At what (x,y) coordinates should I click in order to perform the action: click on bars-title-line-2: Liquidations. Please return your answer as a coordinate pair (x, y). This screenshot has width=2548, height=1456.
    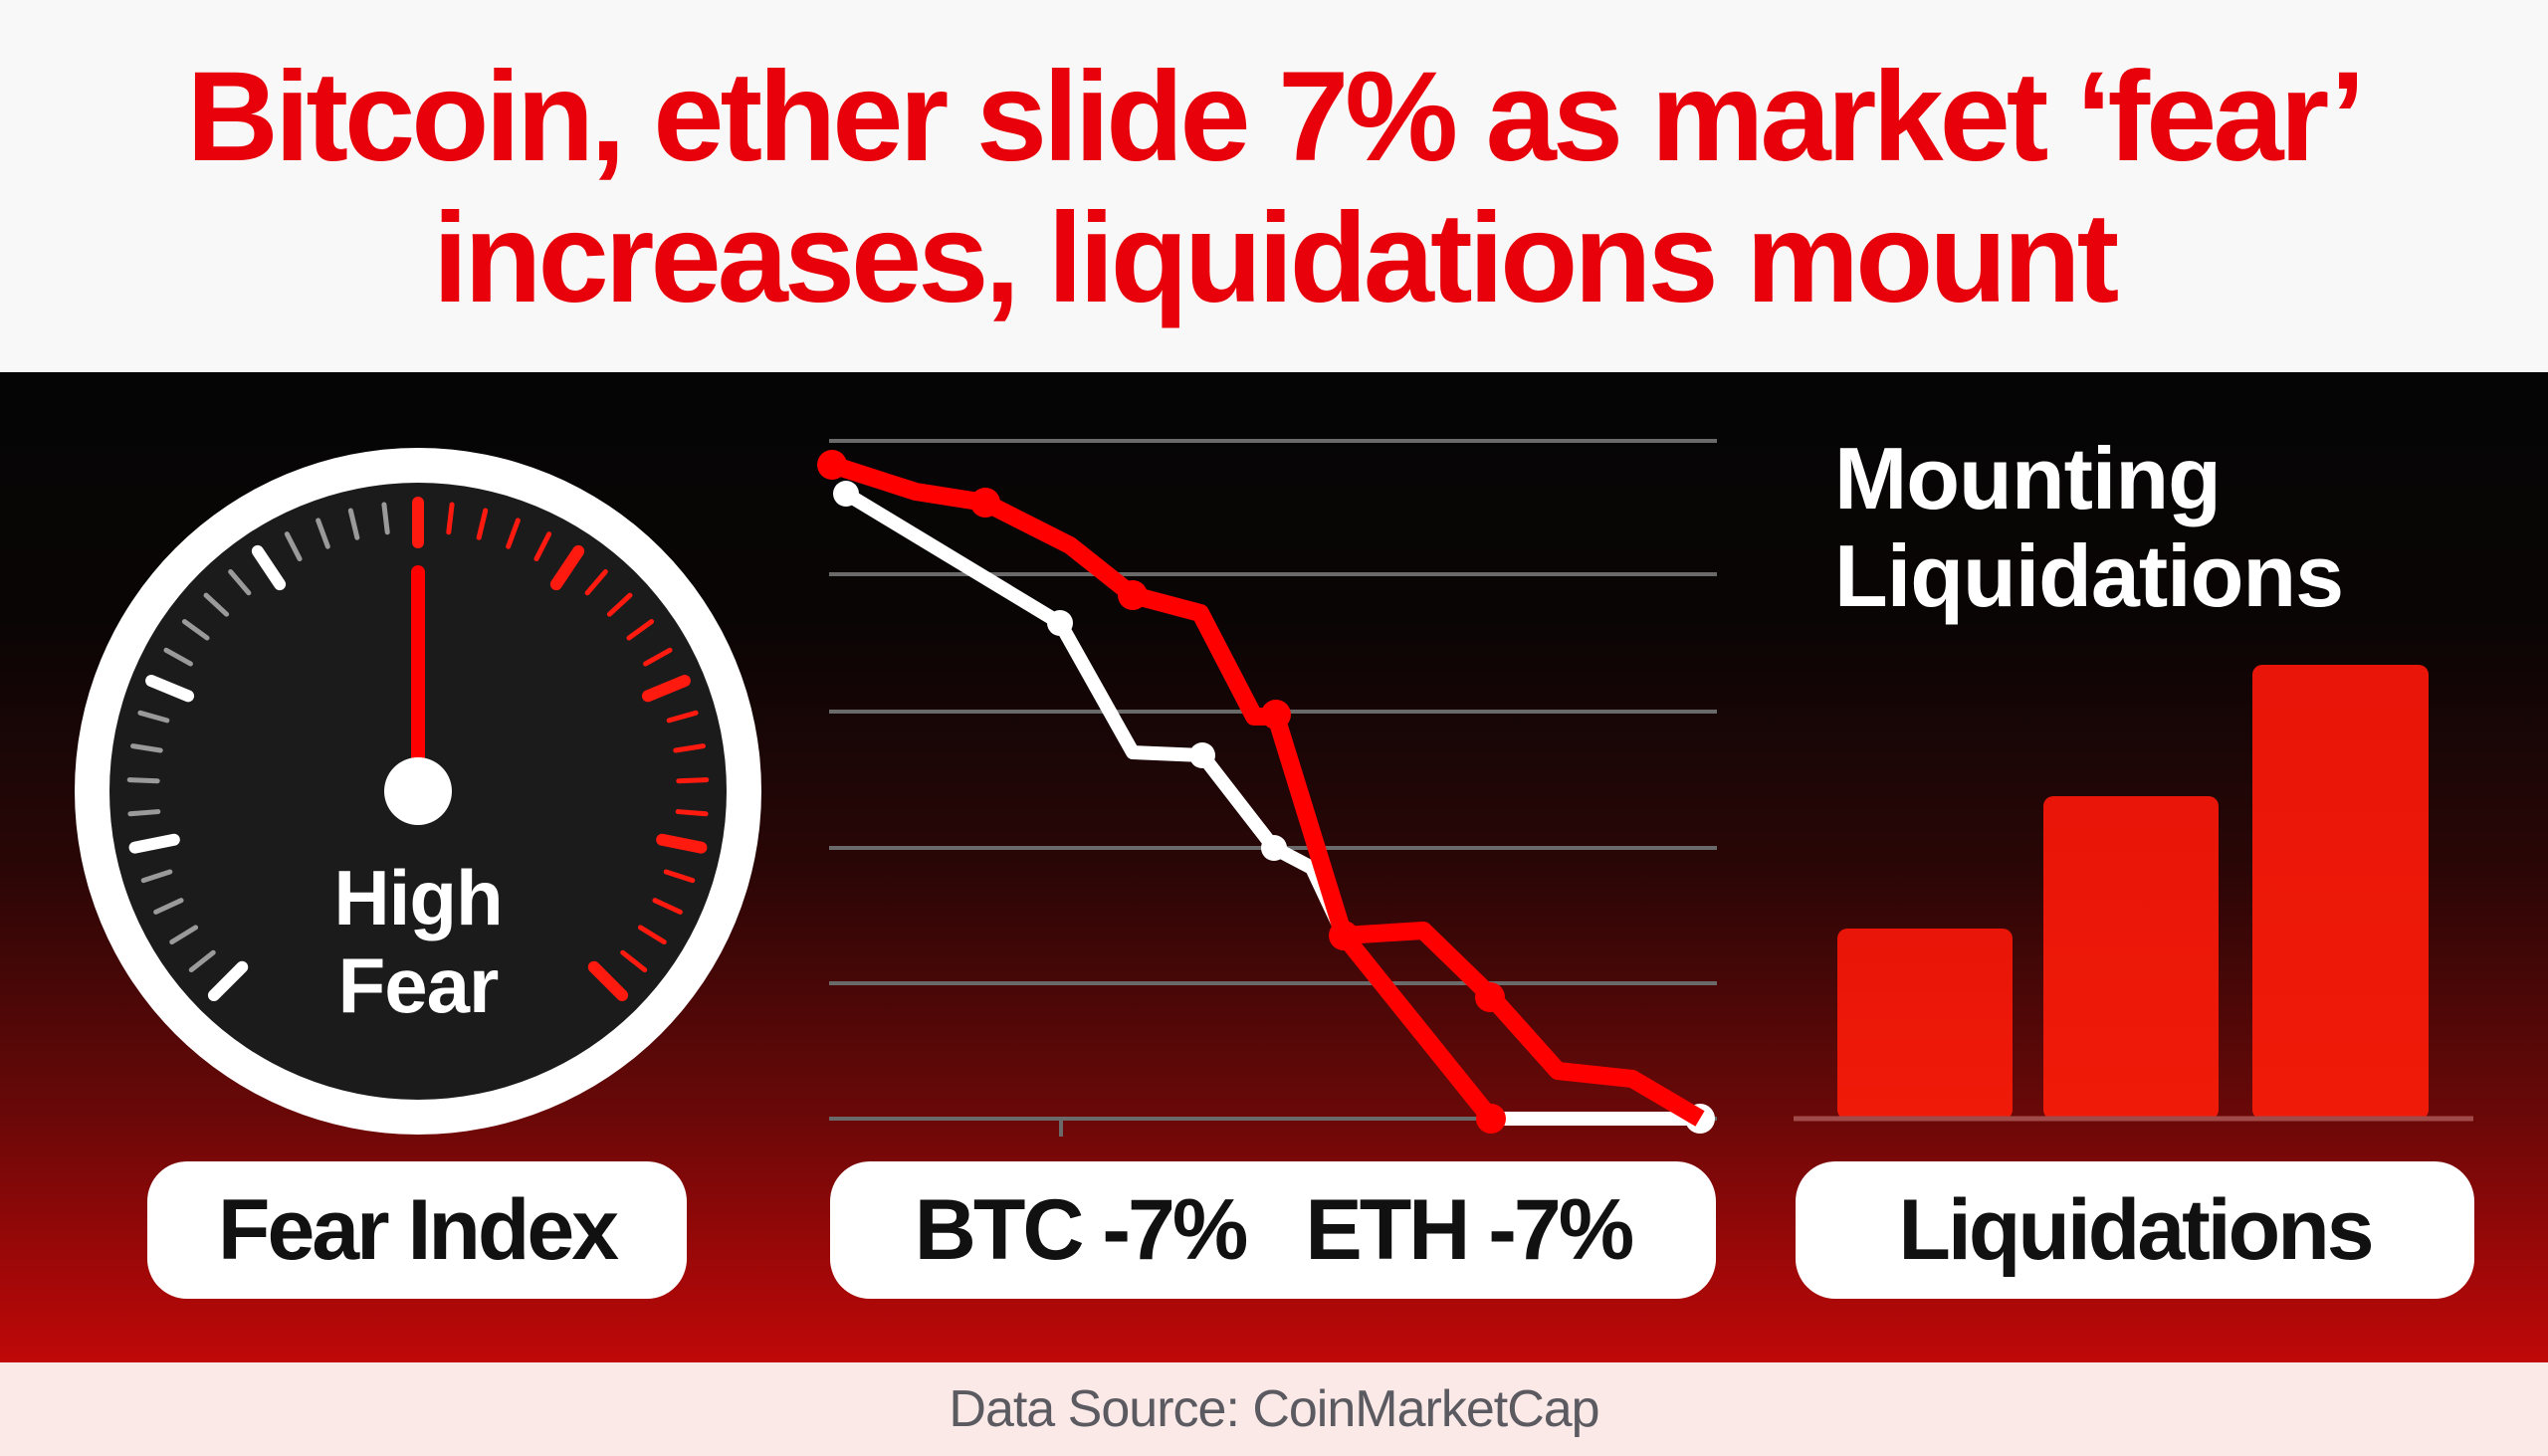
    Looking at the image, I should click on (2089, 575).